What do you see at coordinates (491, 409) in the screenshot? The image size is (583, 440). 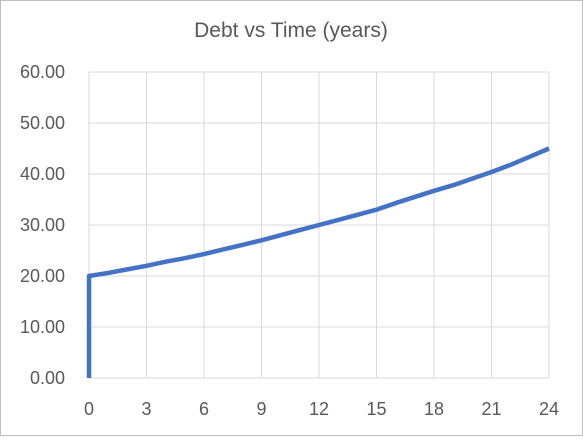 I see `x-tick-label: 21` at bounding box center [491, 409].